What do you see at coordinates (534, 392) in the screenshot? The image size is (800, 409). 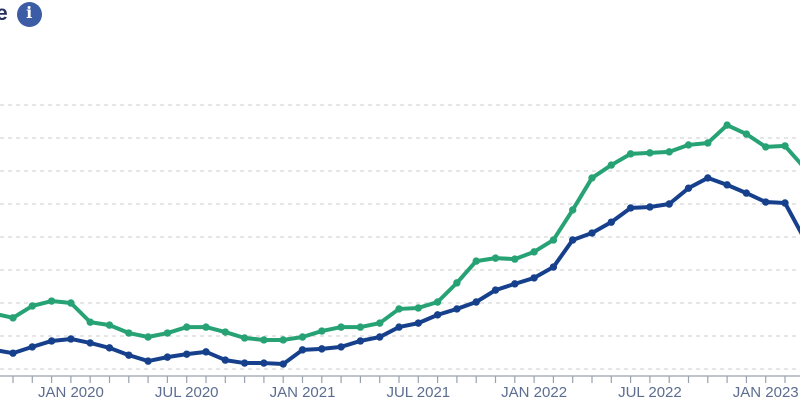 I see `x-axis-label: JAN 2022` at bounding box center [534, 392].